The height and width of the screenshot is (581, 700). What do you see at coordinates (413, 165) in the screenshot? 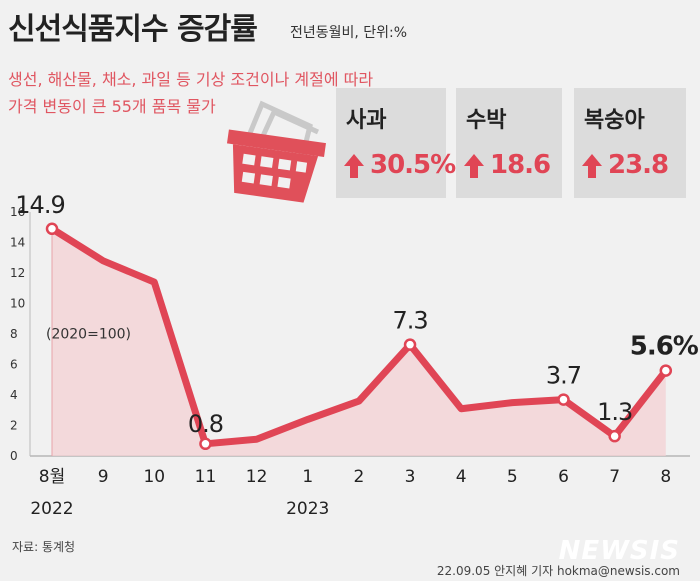
I see `card-apple-value: 30.5%` at bounding box center [413, 165].